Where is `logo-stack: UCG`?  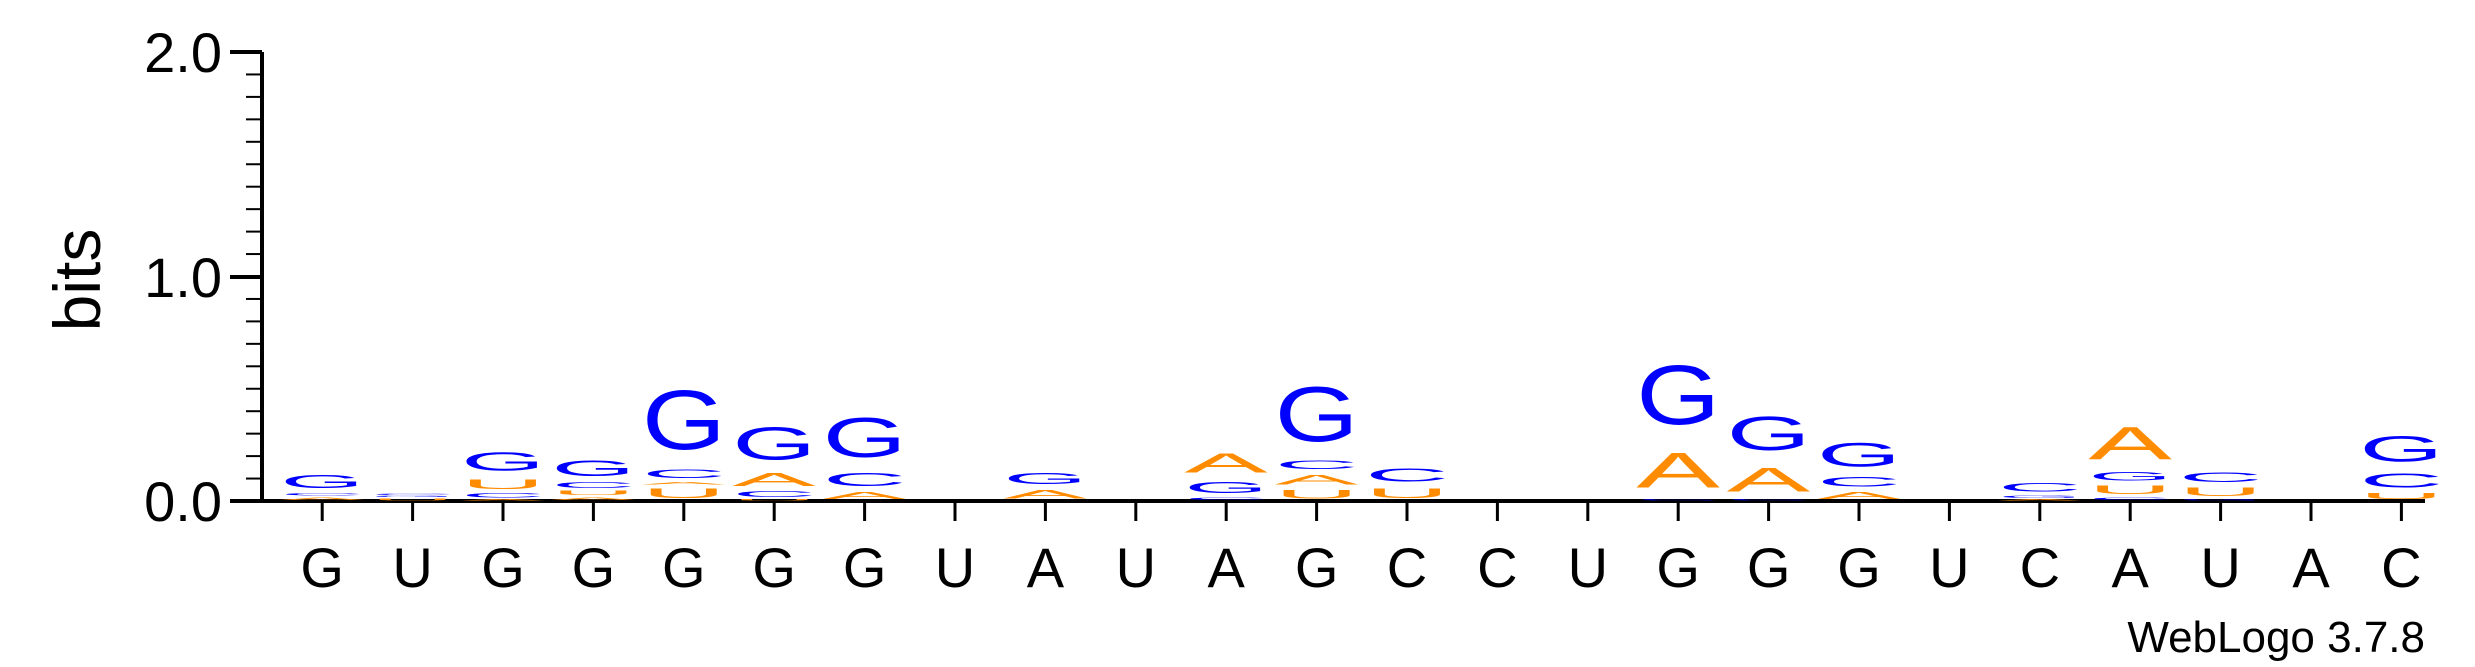
logo-stack: UCG is located at coordinates (2401, 465).